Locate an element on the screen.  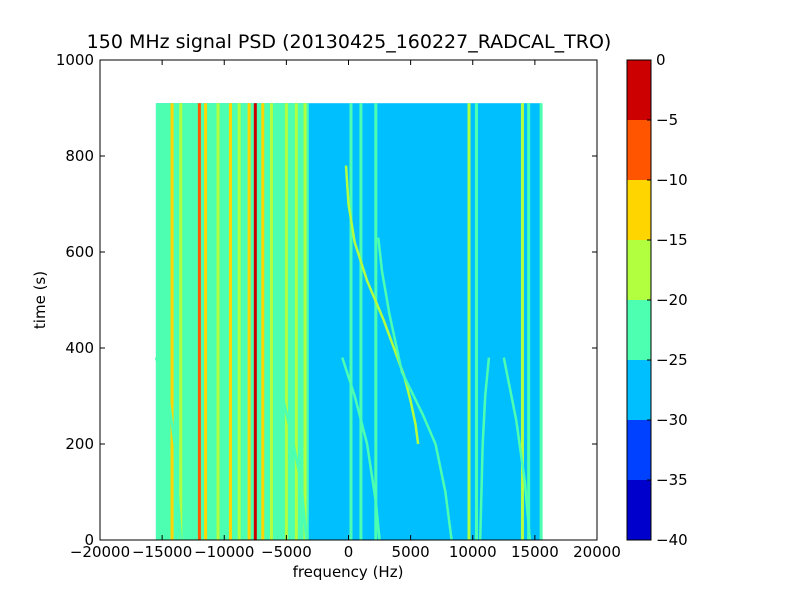
x-tick-label: −10000 is located at coordinates (224, 552).